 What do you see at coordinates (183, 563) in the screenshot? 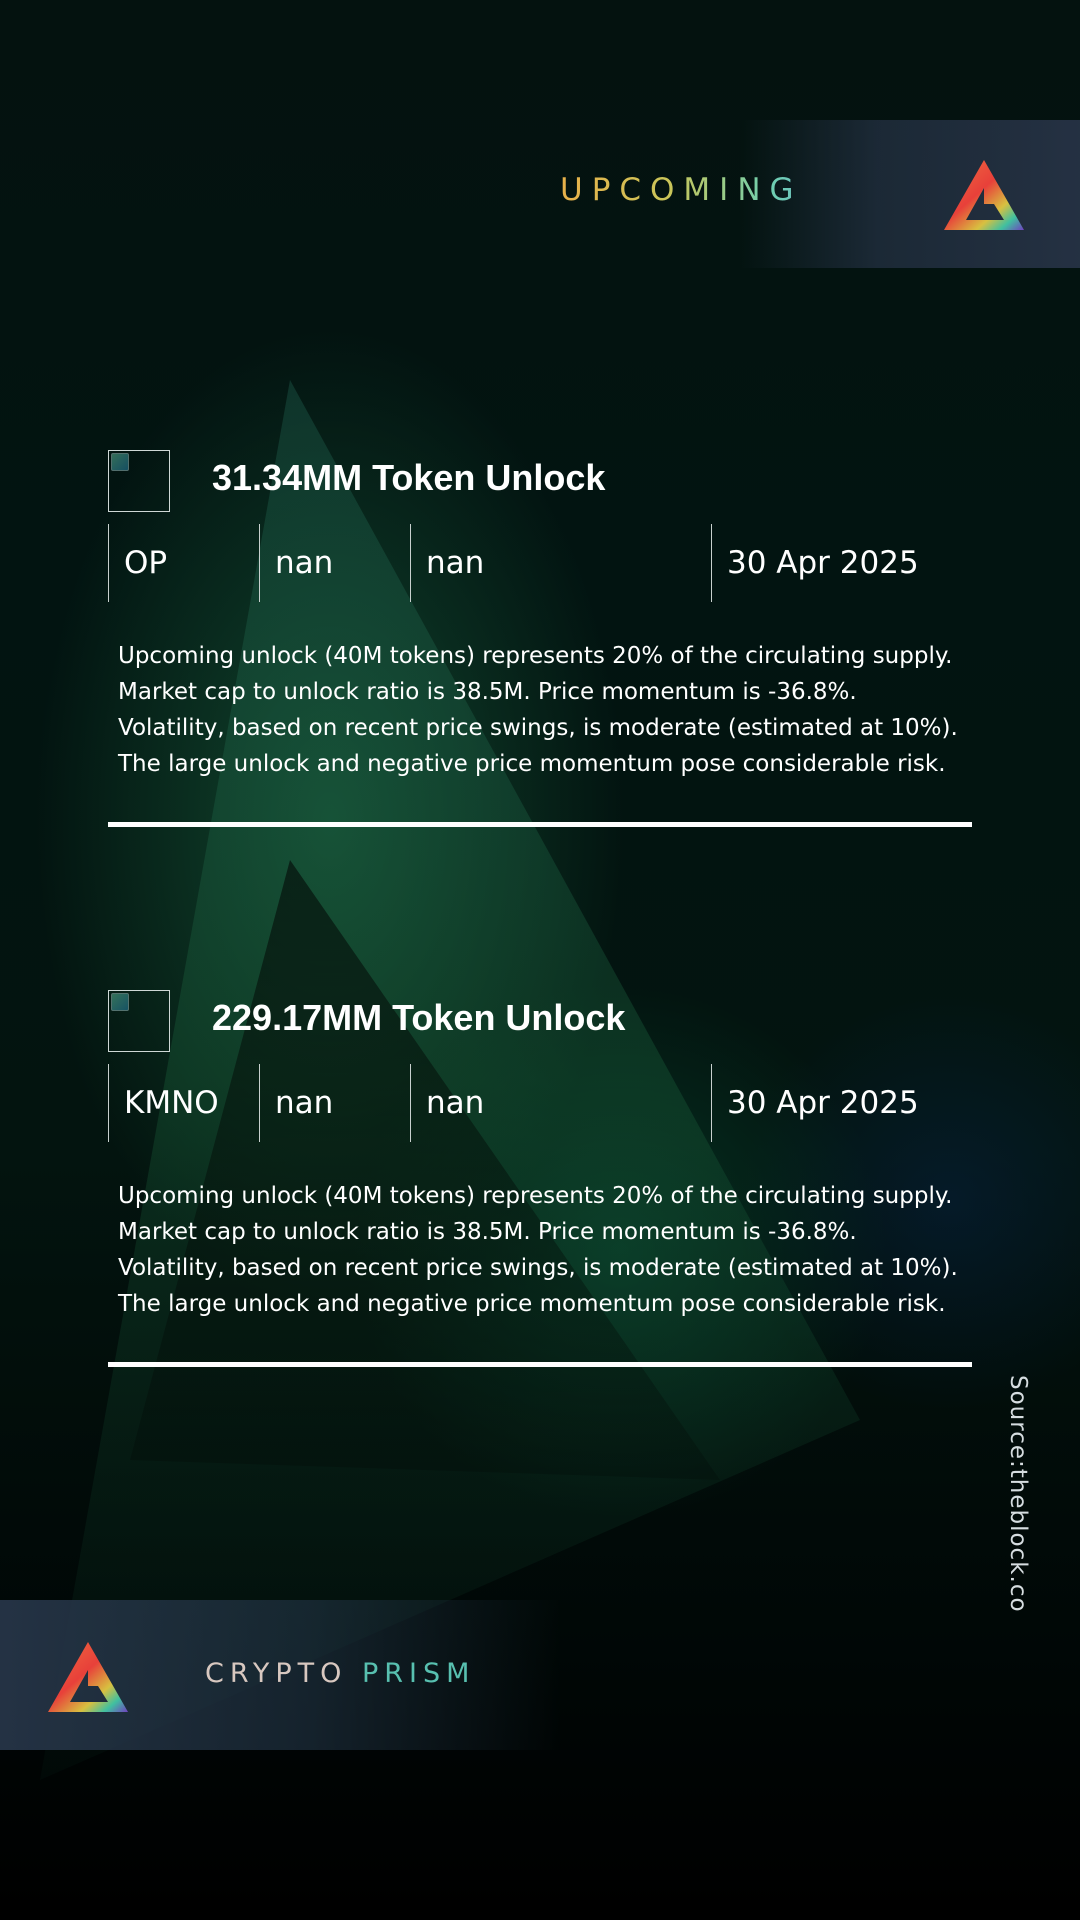
I see `token-symbol: OP` at bounding box center [183, 563].